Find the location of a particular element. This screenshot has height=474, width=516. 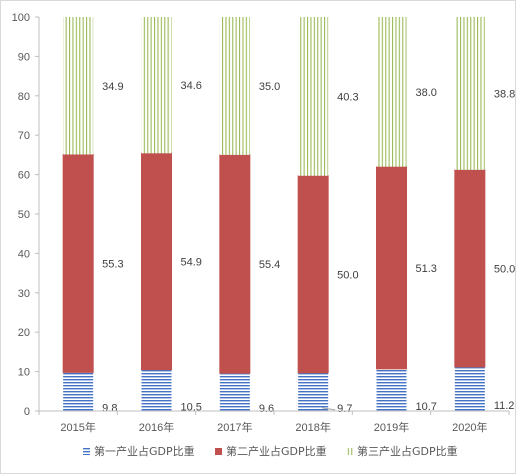

data-label-series-1-4: 9.7 is located at coordinates (344, 409).